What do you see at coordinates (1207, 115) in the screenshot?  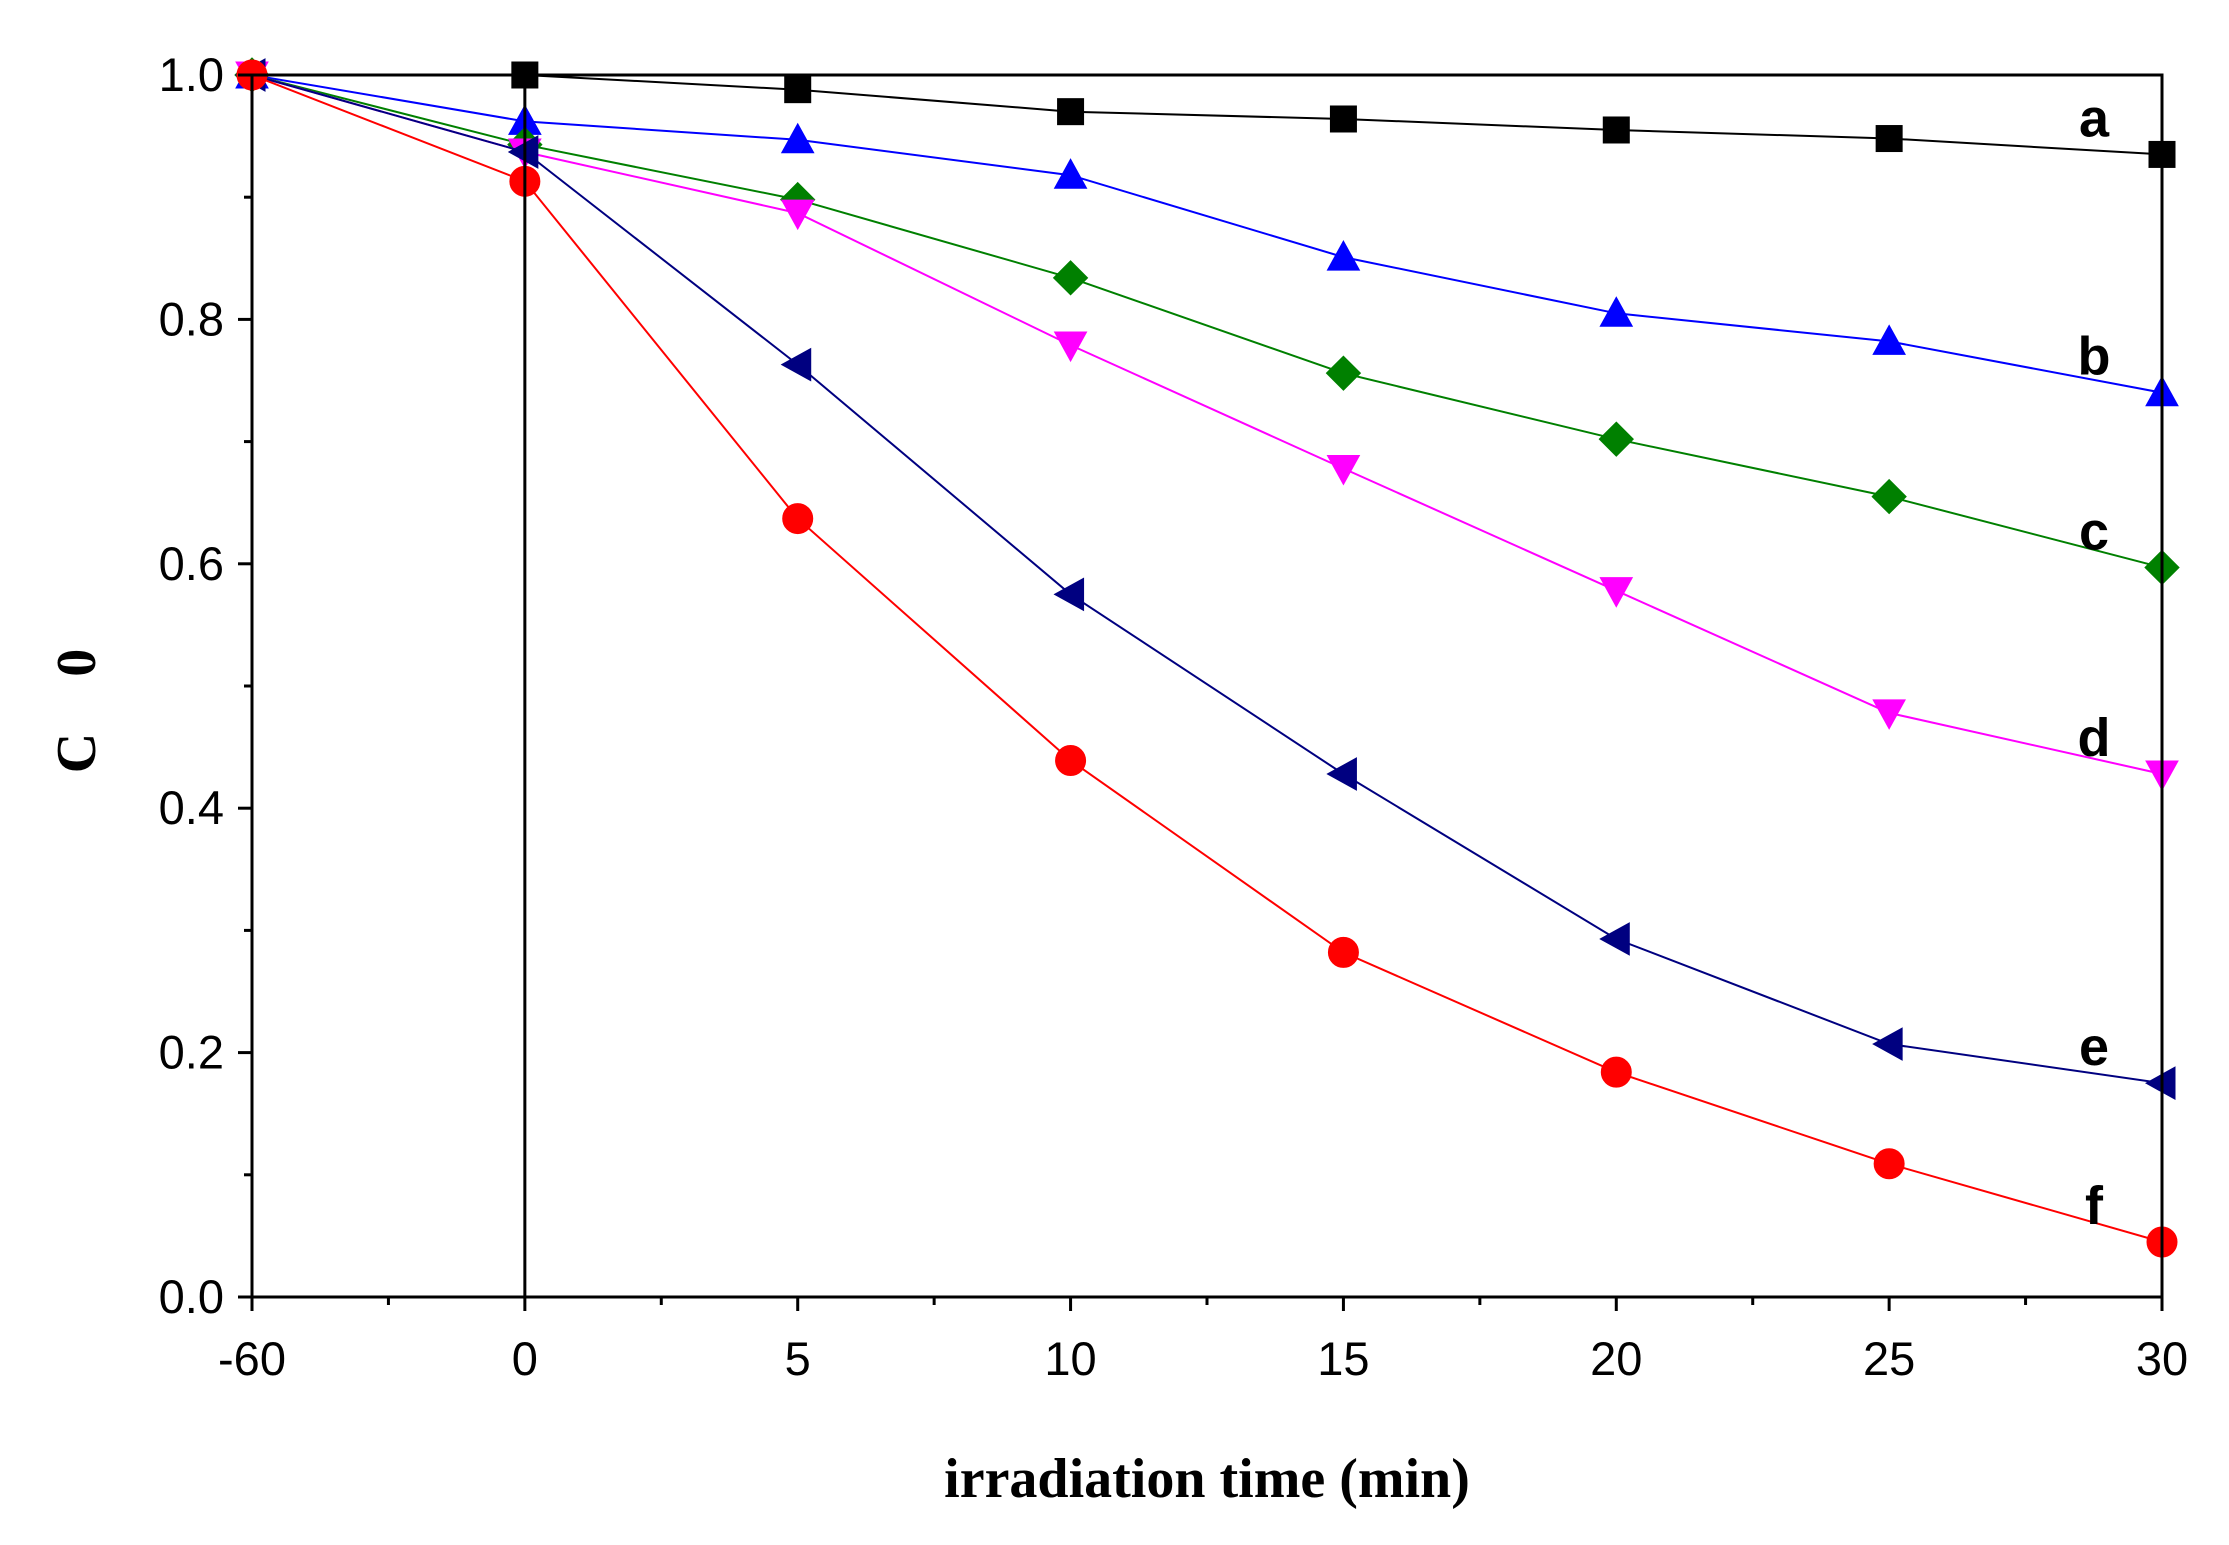 I see `series-line-a` at bounding box center [1207, 115].